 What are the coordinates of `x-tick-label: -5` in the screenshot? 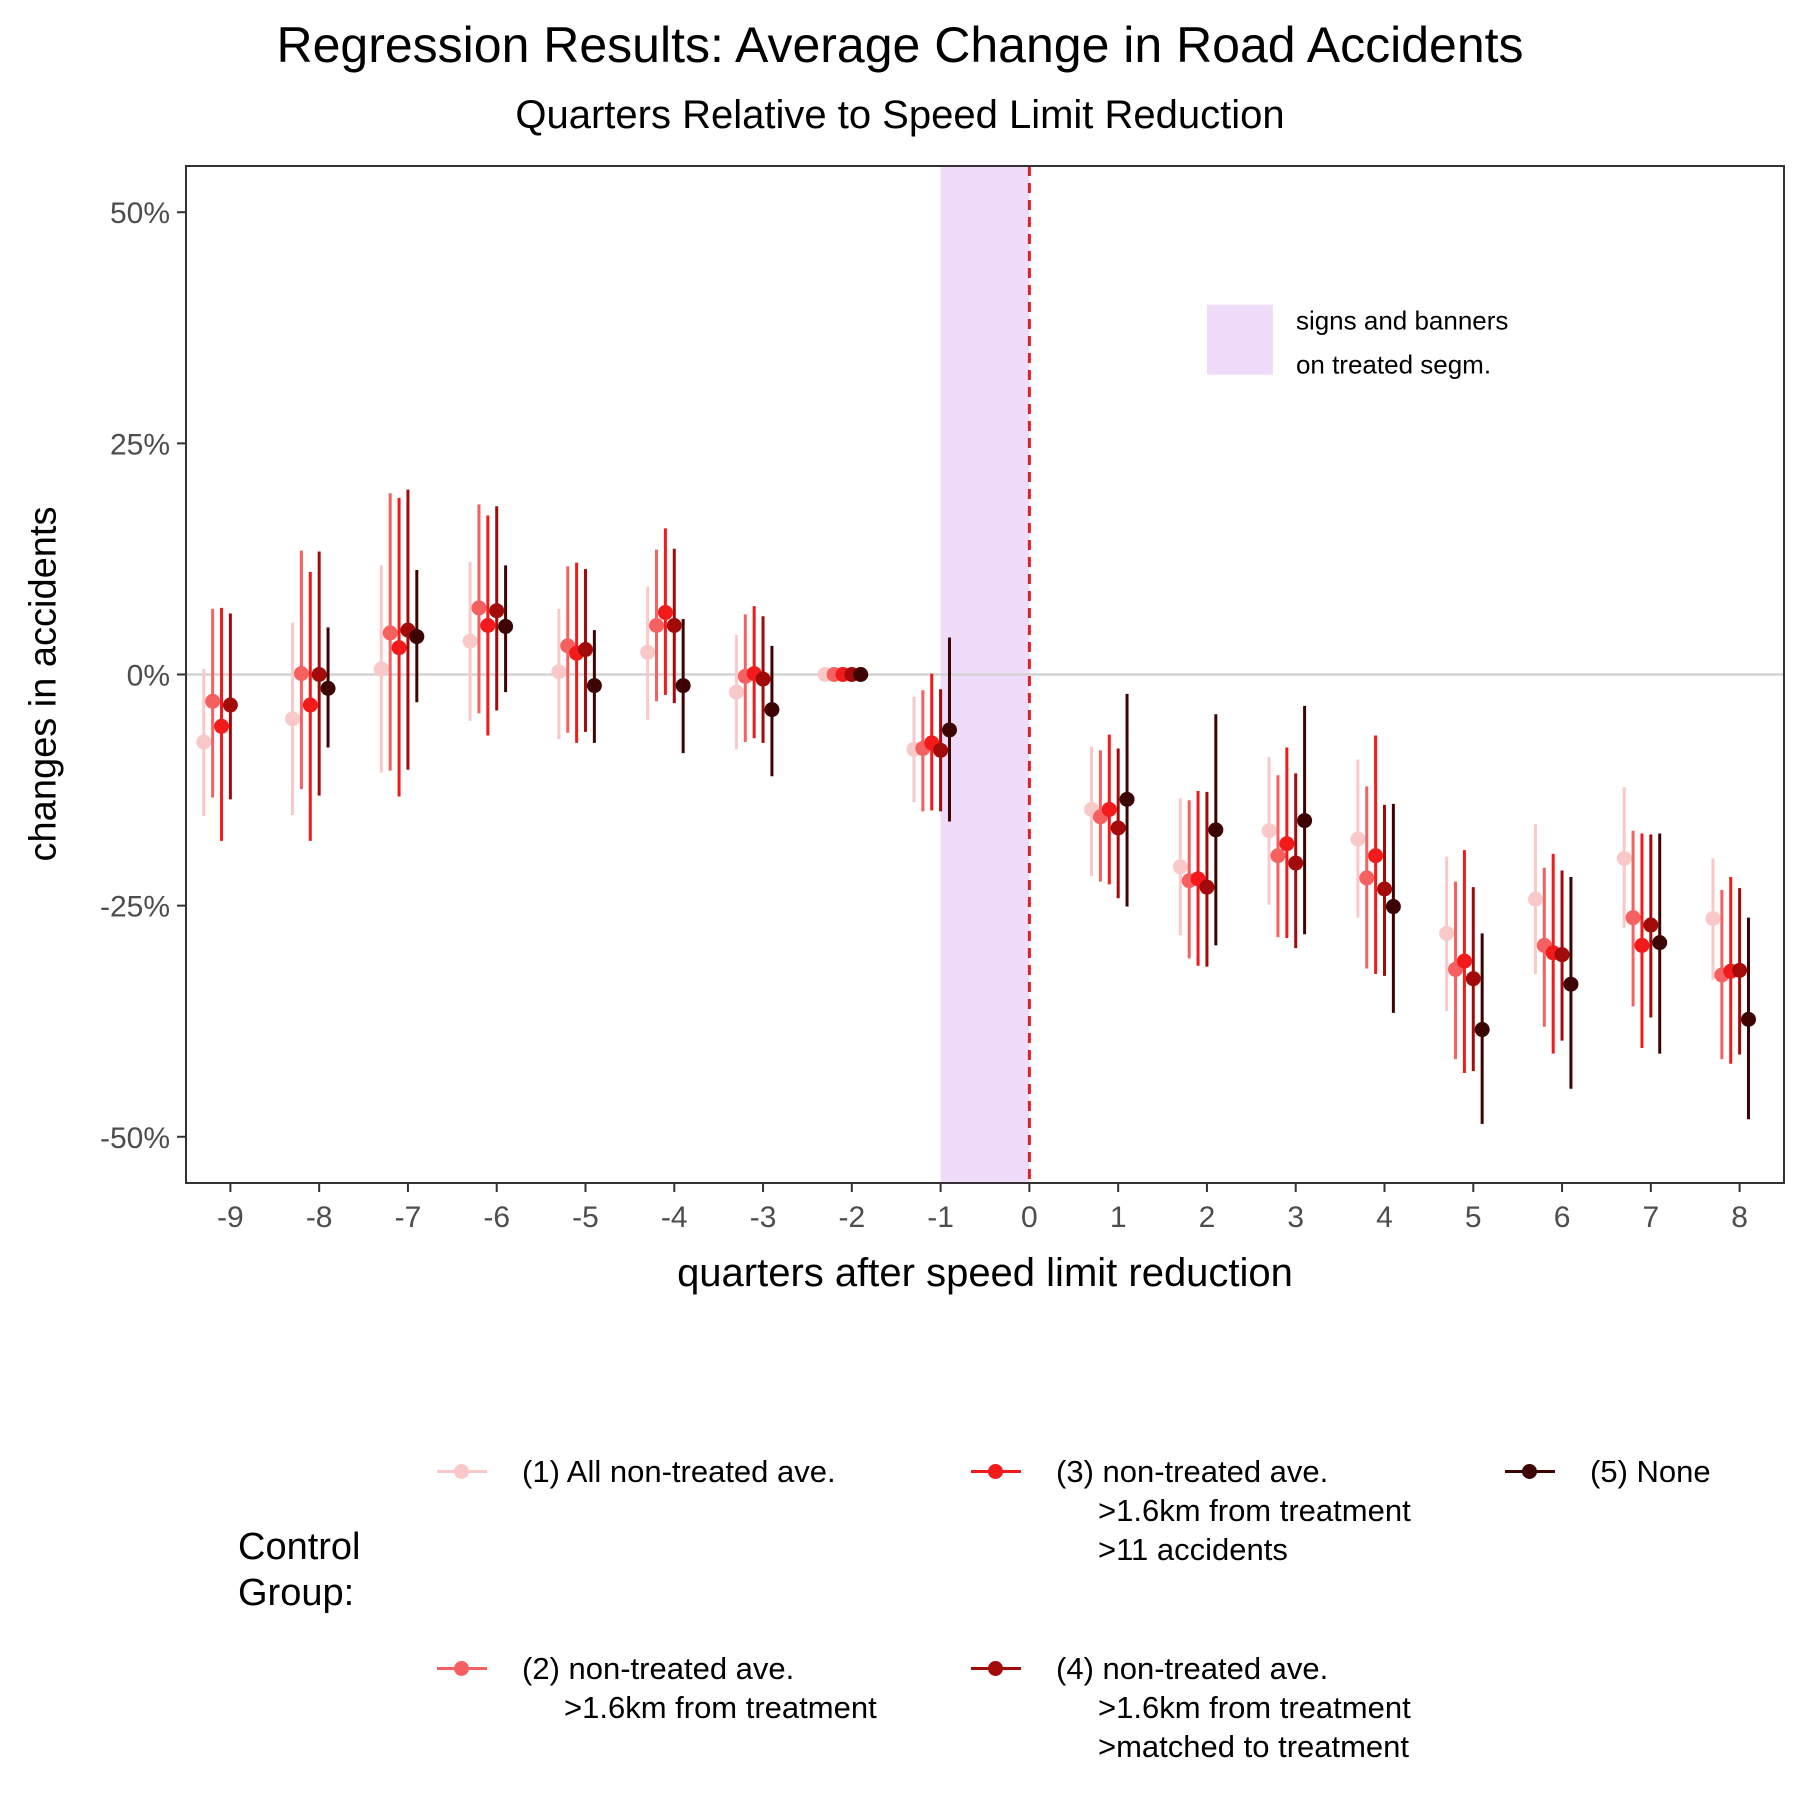 It's located at (585, 1217).